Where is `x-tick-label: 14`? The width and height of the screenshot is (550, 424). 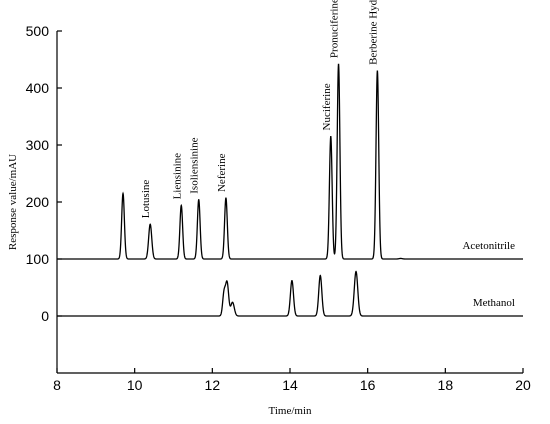
x-tick-label: 14 is located at coordinates (290, 385).